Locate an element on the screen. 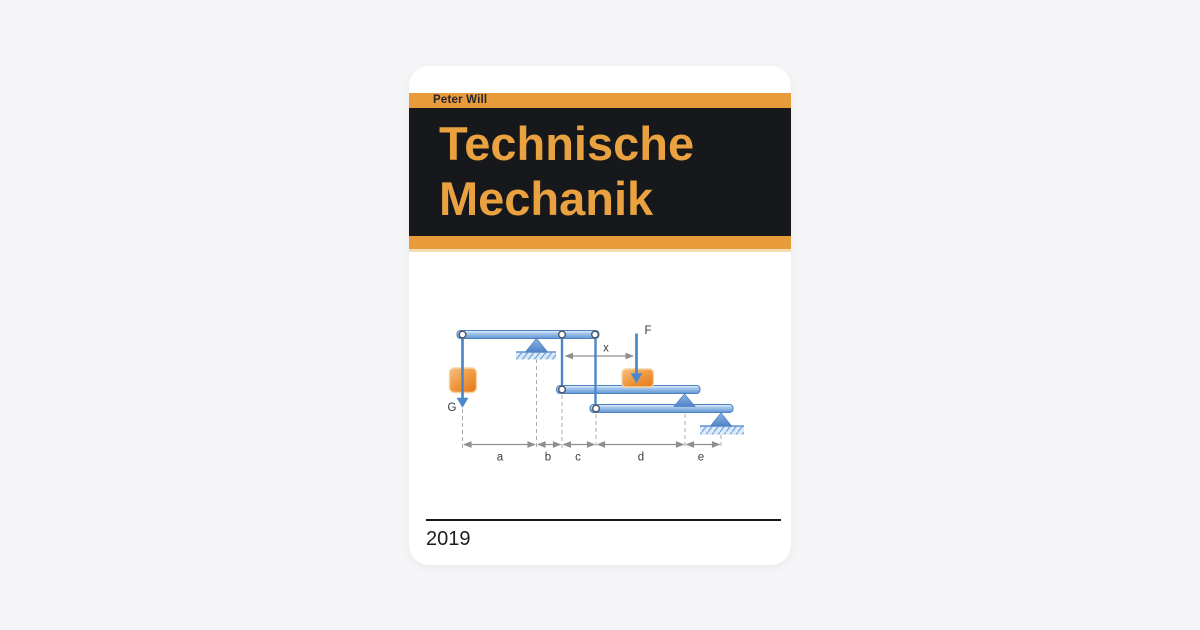 Image resolution: width=1200 pixels, height=630 pixels. weight-arrow-g is located at coordinates (462, 371).